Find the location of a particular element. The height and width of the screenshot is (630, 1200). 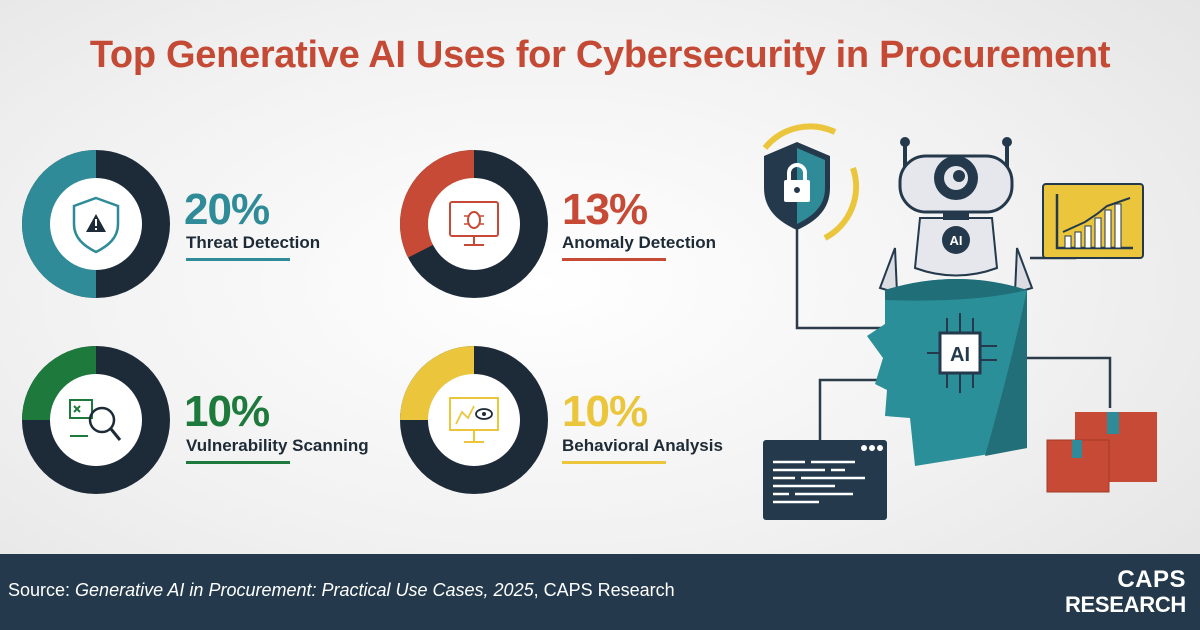

donut-chart-behavioral-analysis is located at coordinates (474, 420).